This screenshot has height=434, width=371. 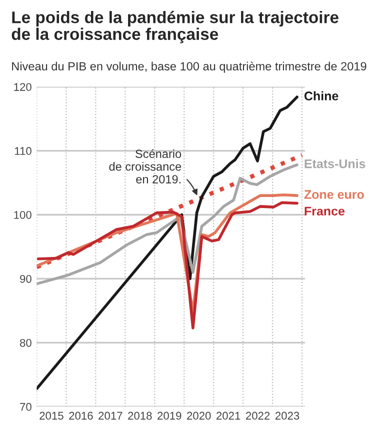 What do you see at coordinates (81, 416) in the screenshot?
I see `x-tick-label: 2016` at bounding box center [81, 416].